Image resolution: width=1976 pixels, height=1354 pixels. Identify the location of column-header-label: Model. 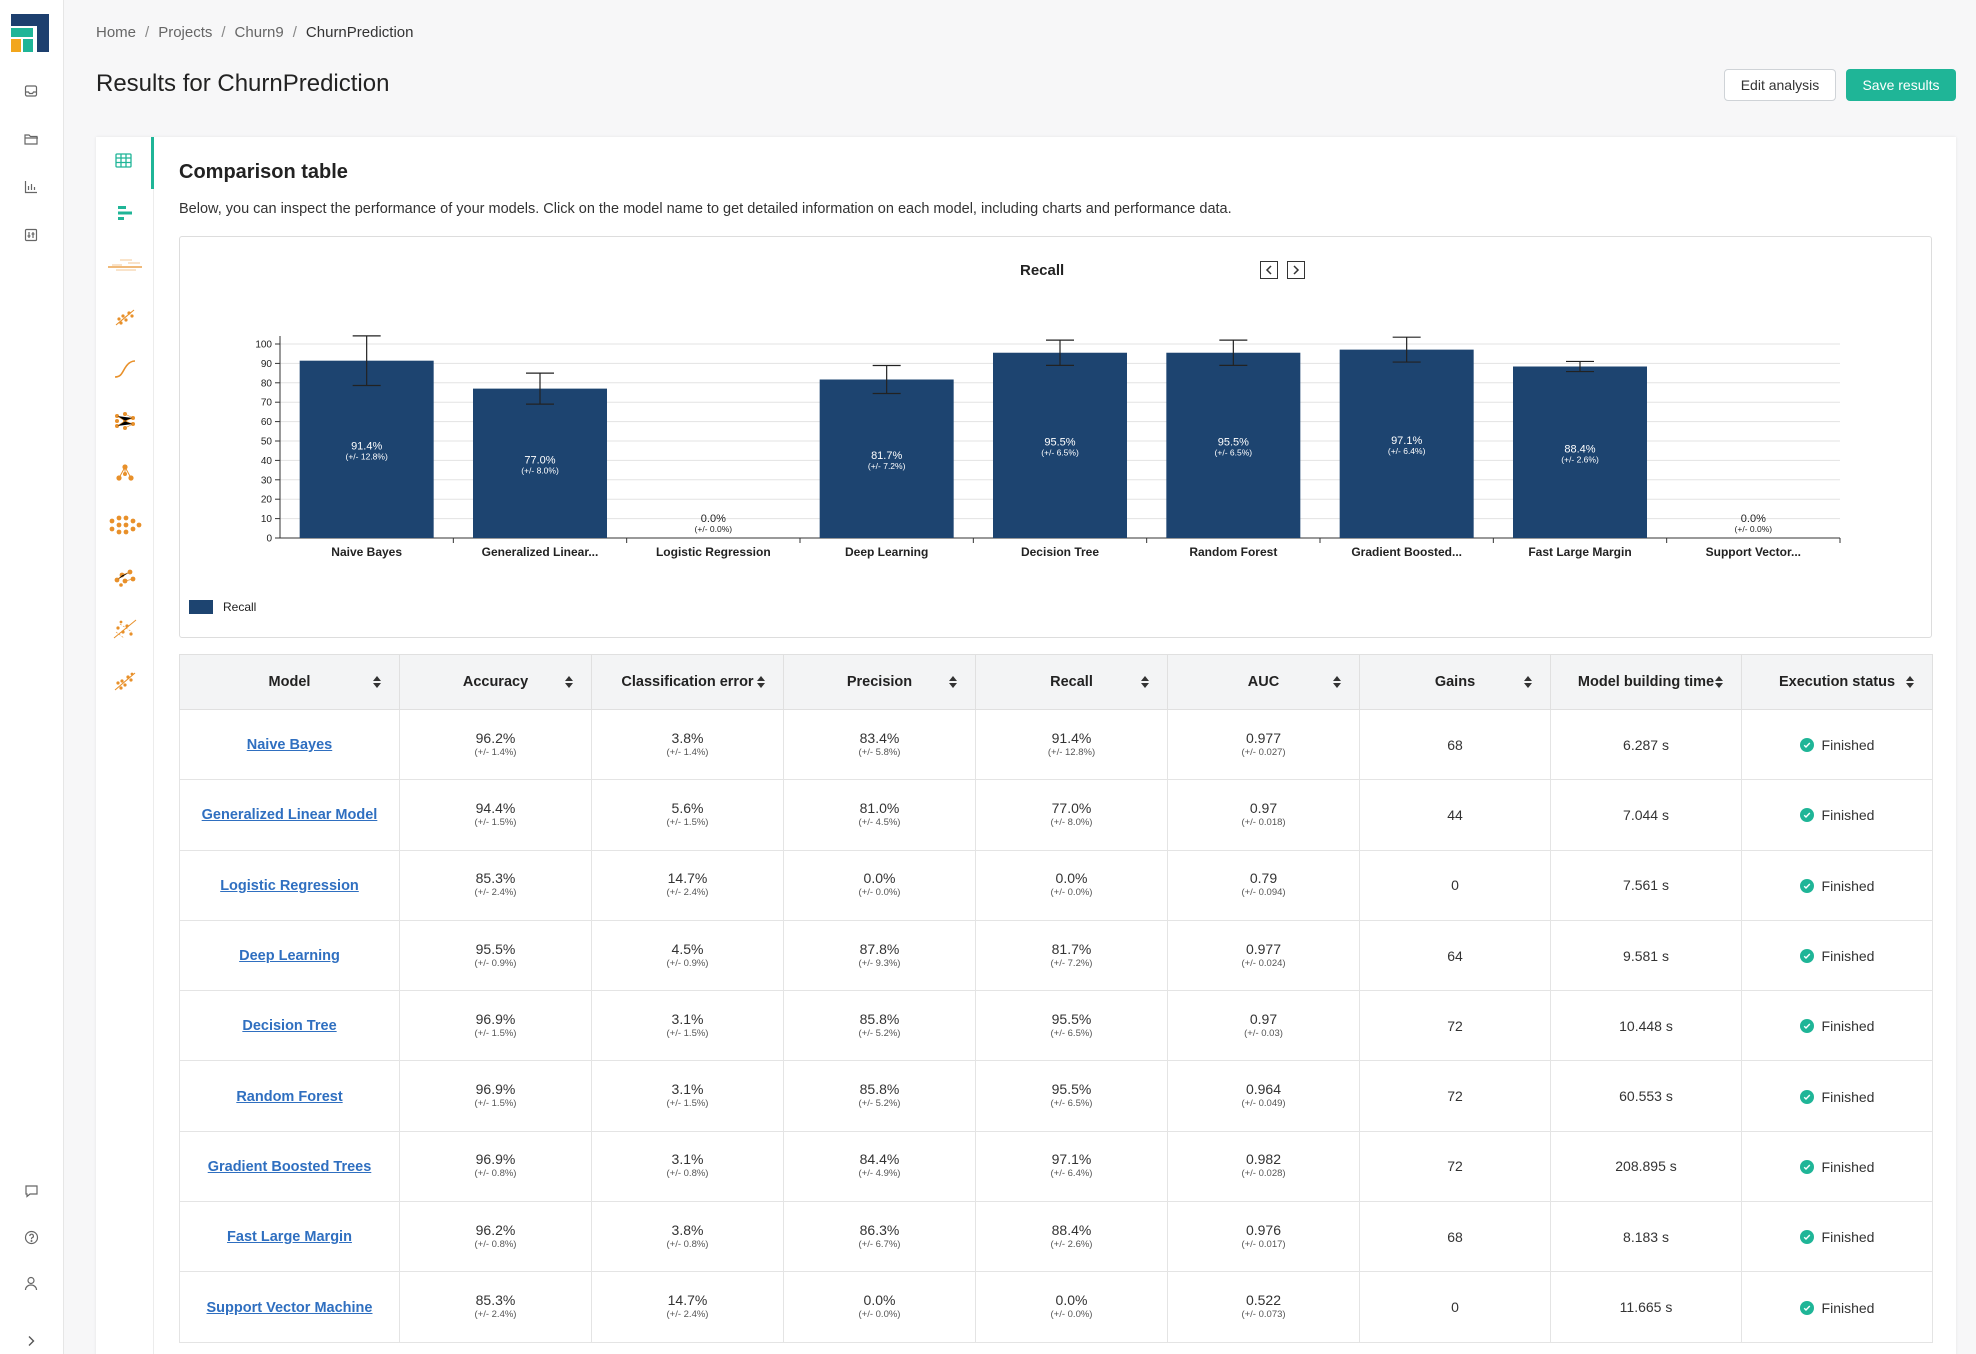
(289, 682).